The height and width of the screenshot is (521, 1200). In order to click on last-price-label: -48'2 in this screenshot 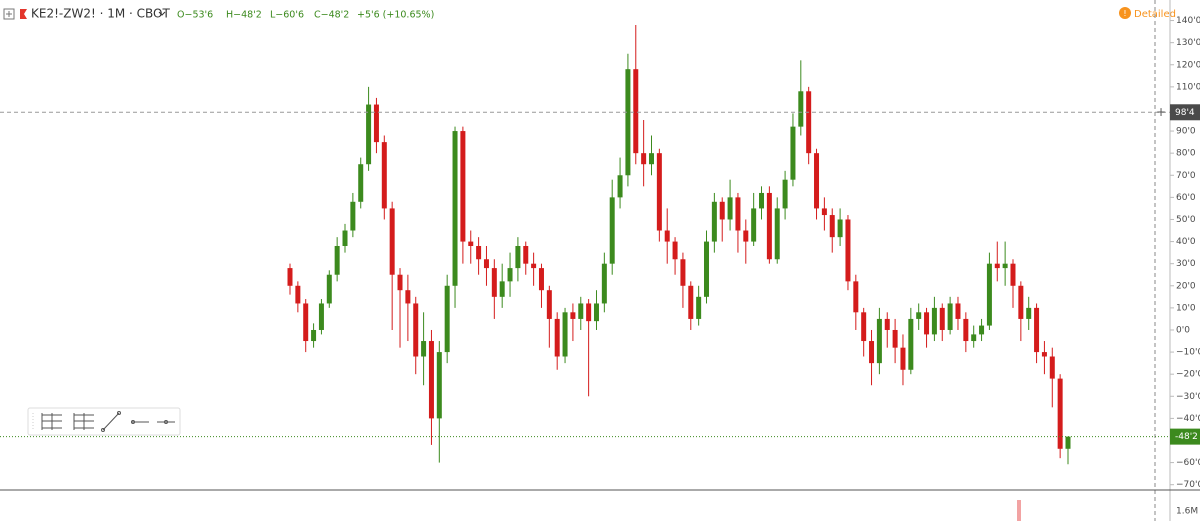, I will do `click(1186, 437)`.